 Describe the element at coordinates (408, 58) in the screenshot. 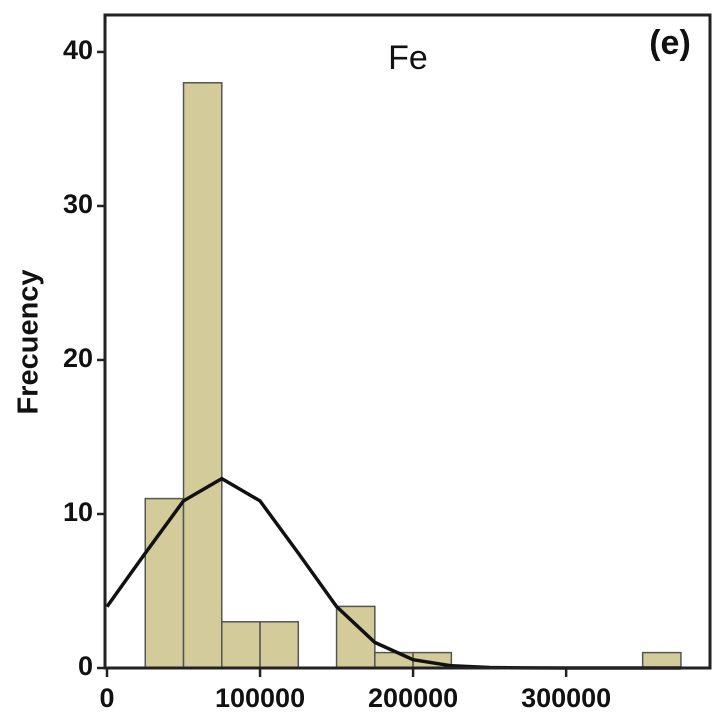

I see `chart-title: Fe` at that location.